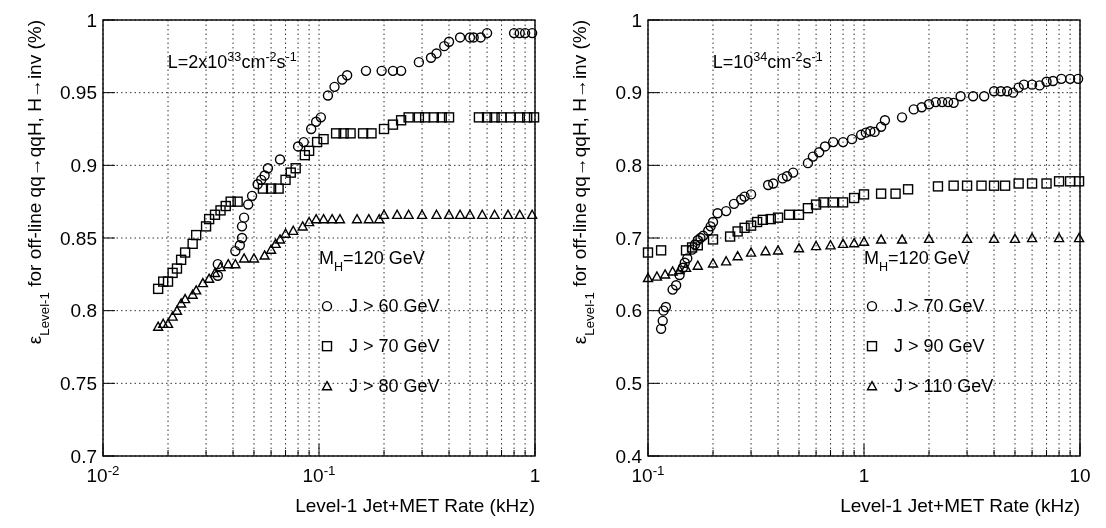 Image resolution: width=1106 pixels, height=528 pixels. What do you see at coordinates (78, 383) in the screenshot?
I see `y-tick-label: 0.75` at bounding box center [78, 383].